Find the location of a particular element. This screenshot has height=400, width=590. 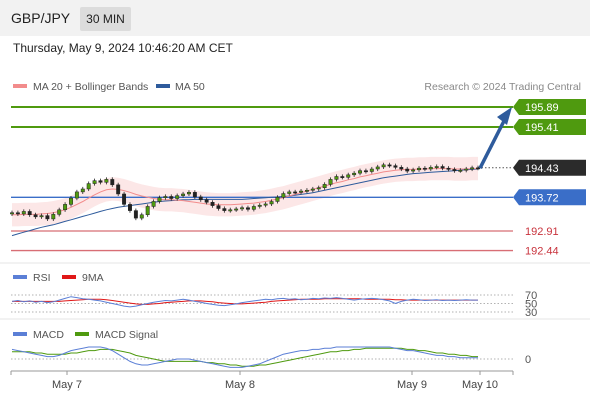

macd-signal-legend-label: MACD Signal is located at coordinates (126, 335).